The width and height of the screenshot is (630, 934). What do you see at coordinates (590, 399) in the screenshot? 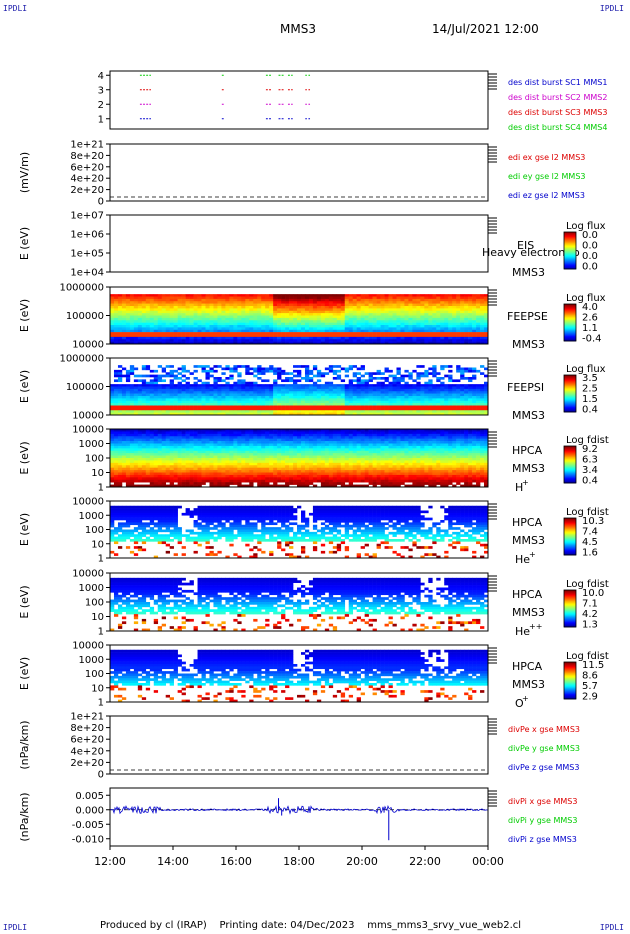
I see `colorbar-tick-label: 1.5` at bounding box center [590, 399].